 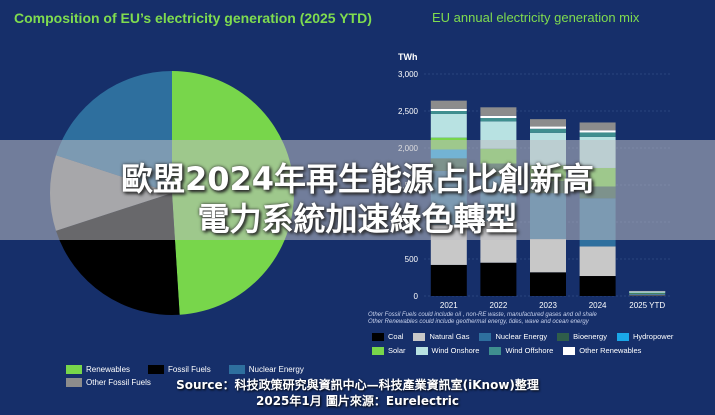 What do you see at coordinates (412, 259) in the screenshot?
I see `y-tick-label: 500` at bounding box center [412, 259].